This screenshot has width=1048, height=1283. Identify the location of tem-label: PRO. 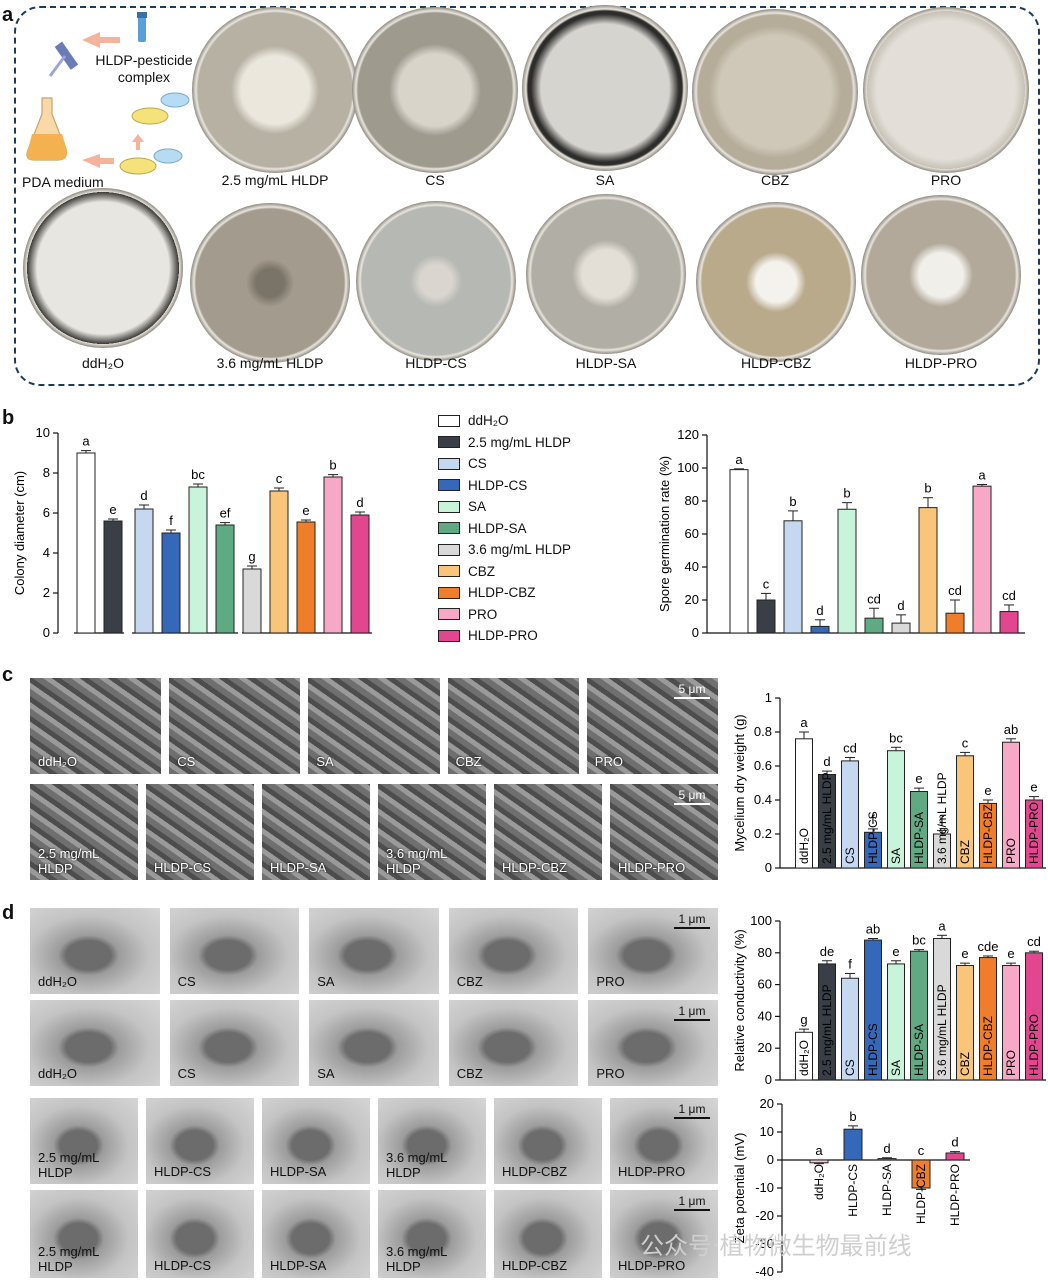
(610, 981).